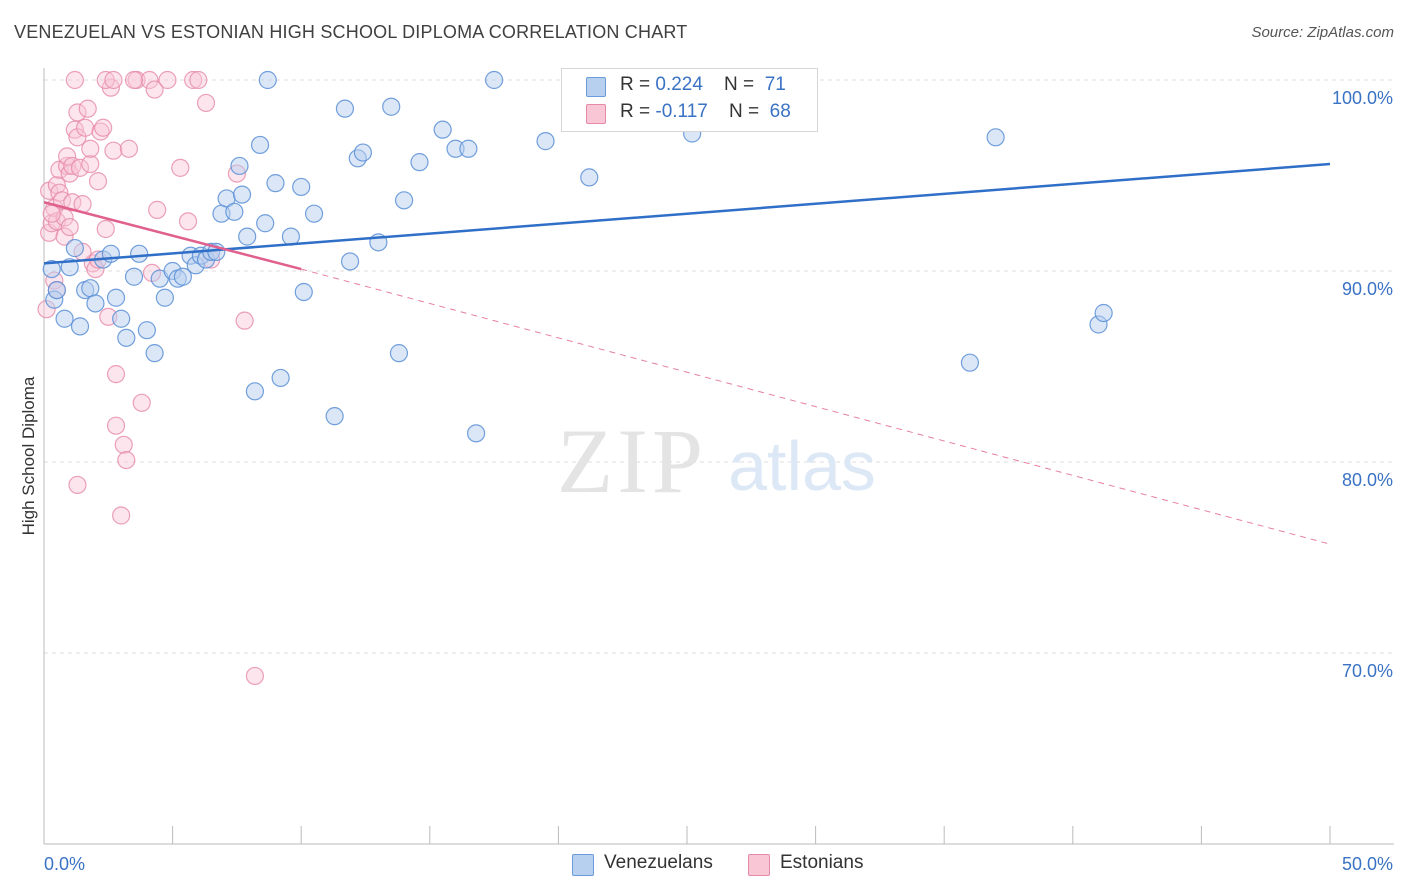 Image resolution: width=1406 pixels, height=892 pixels. I want to click on x-tick-label: 50.0%, so click(1367, 864).